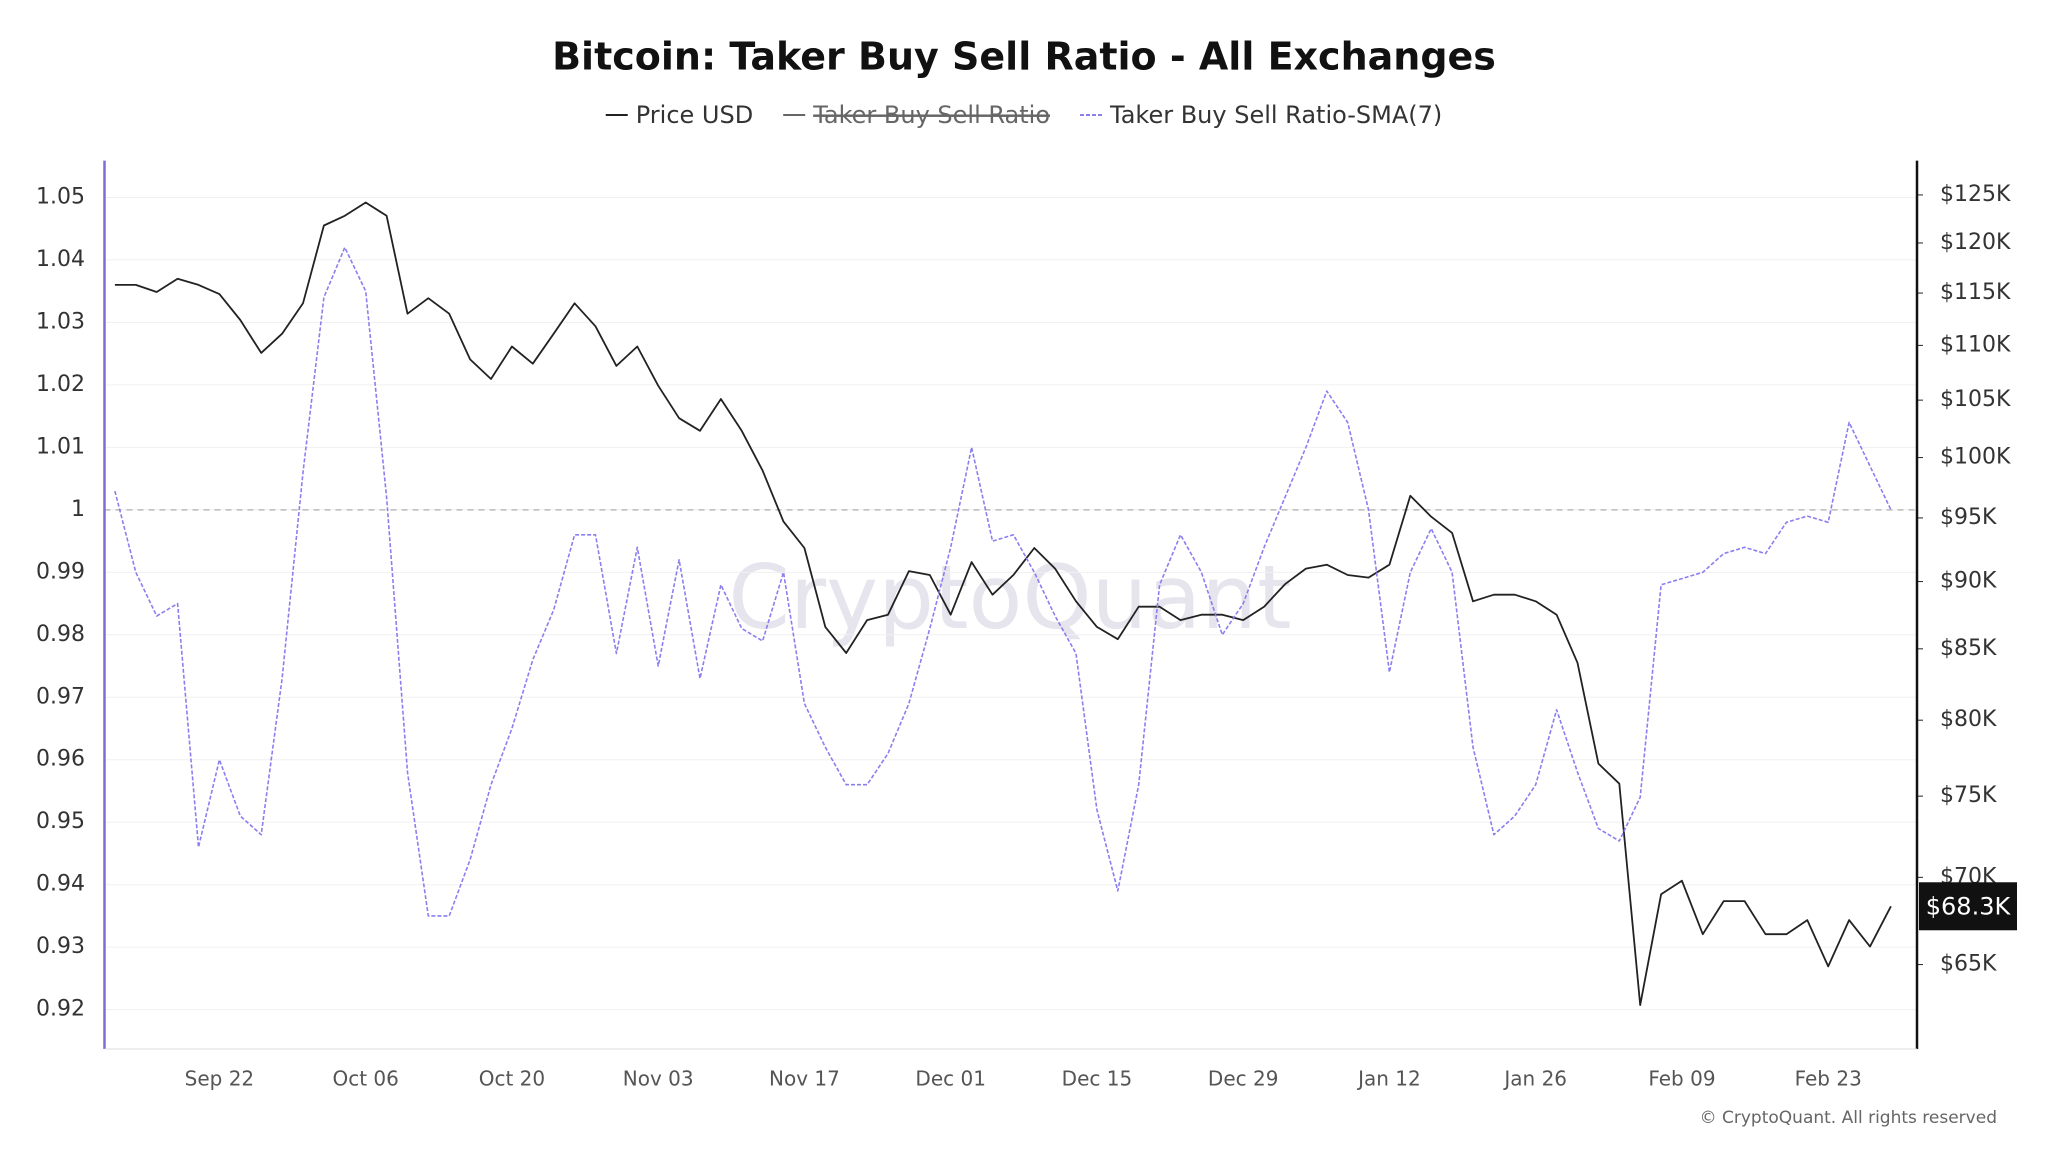 This screenshot has width=2048, height=1152. What do you see at coordinates (60, 946) in the screenshot?
I see `y-tick-label: 0.93` at bounding box center [60, 946].